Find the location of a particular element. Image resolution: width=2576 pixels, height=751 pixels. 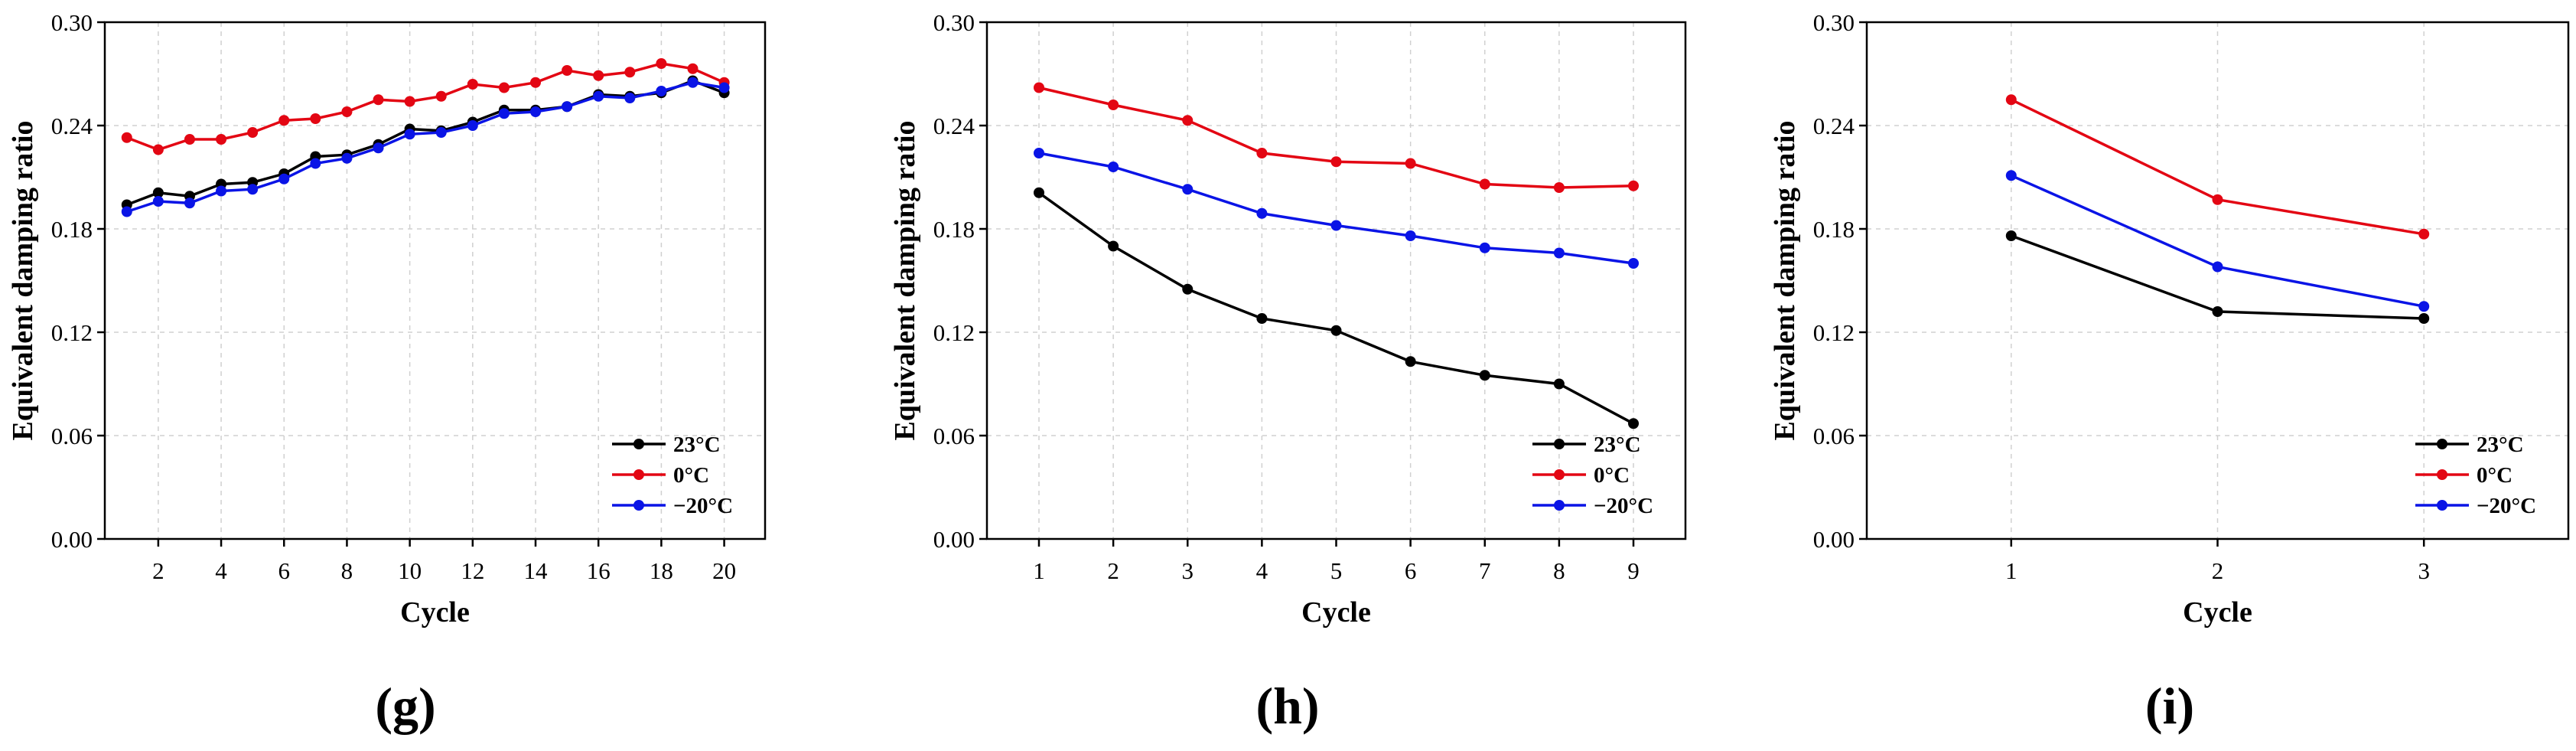

x-tick-label: 12 is located at coordinates (473, 570).